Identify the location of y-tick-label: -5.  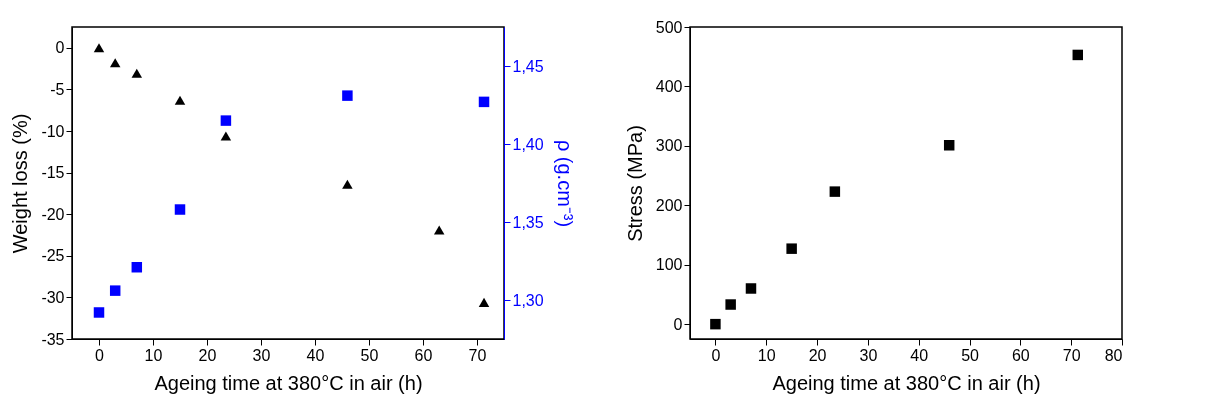
(57, 89).